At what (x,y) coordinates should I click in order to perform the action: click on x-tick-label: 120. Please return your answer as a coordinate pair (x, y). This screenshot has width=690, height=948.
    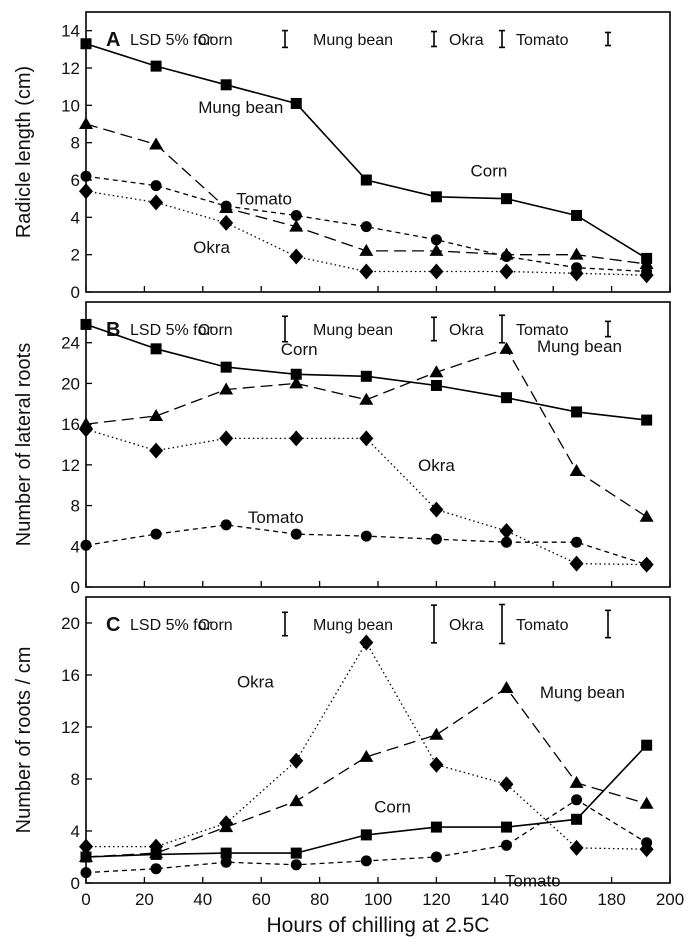
    Looking at the image, I should click on (436, 899).